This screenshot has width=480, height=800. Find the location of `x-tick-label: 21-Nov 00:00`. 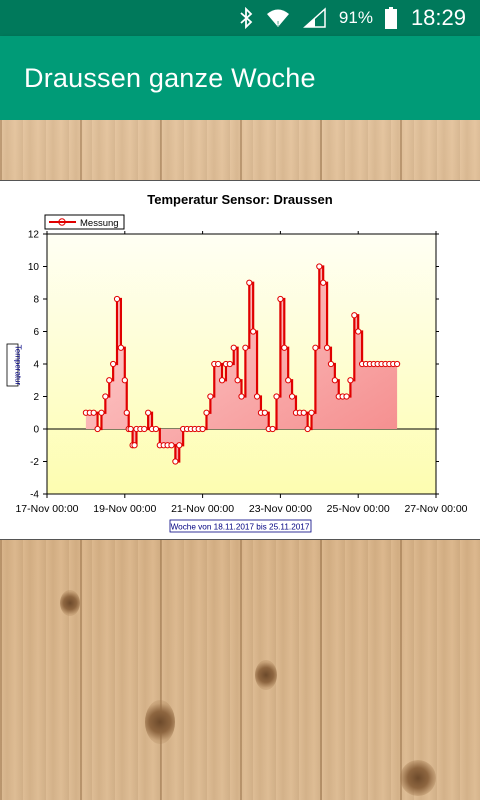

x-tick-label: 21-Nov 00:00 is located at coordinates (202, 509).